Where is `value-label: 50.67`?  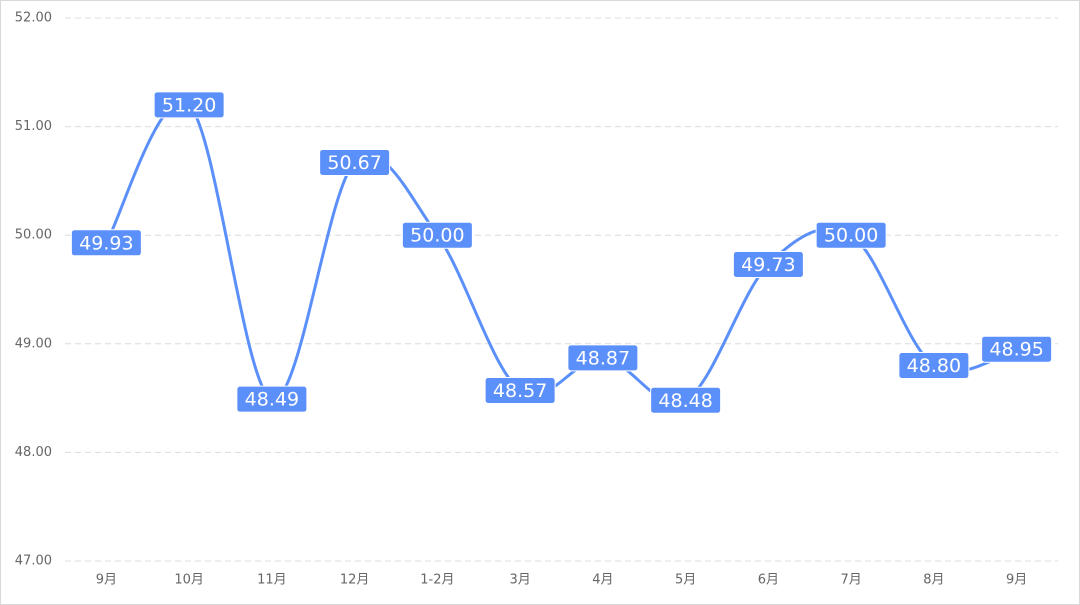
value-label: 50.67 is located at coordinates (354, 163).